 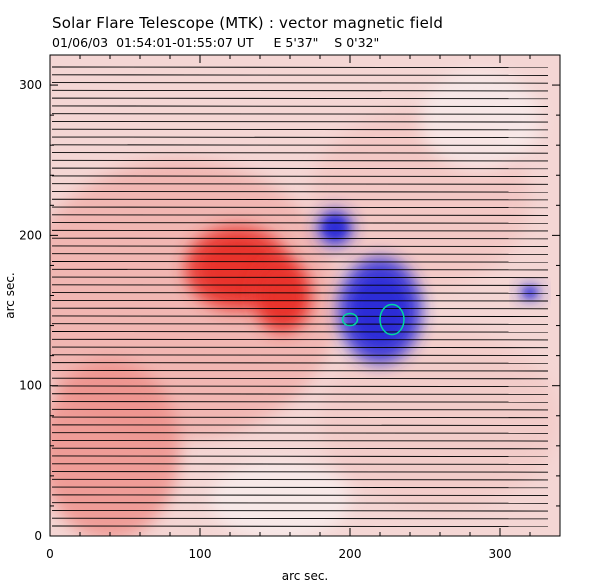 What do you see at coordinates (282, 295) in the screenshot?
I see `region-core-positive-east` at bounding box center [282, 295].